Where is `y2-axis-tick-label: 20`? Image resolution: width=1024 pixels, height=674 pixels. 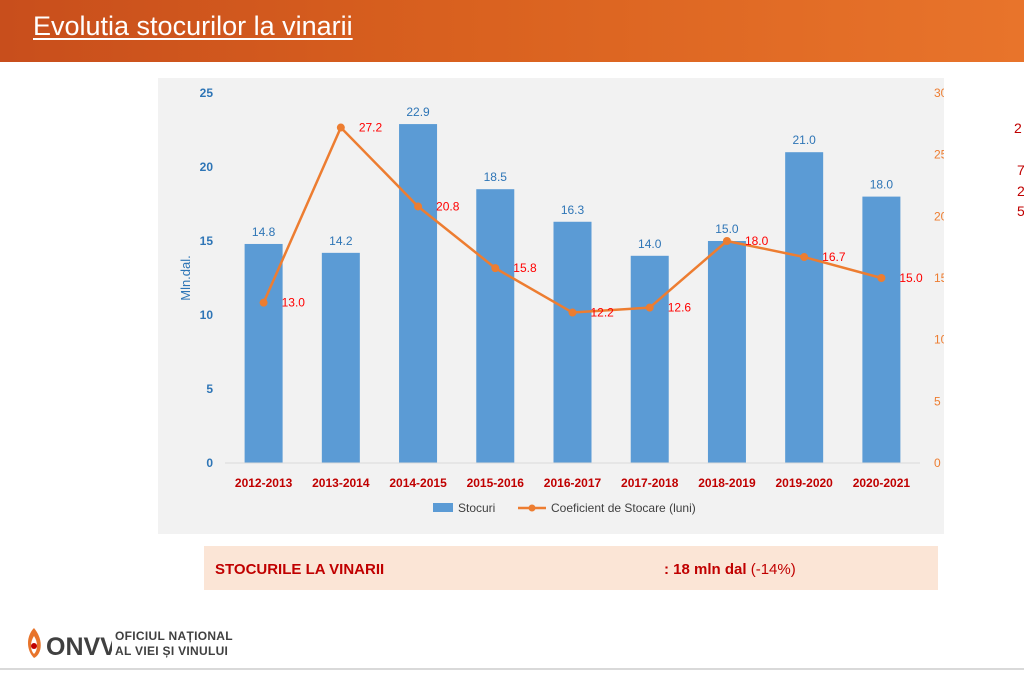
y2-axis-tick-label: 20 is located at coordinates (939, 216).